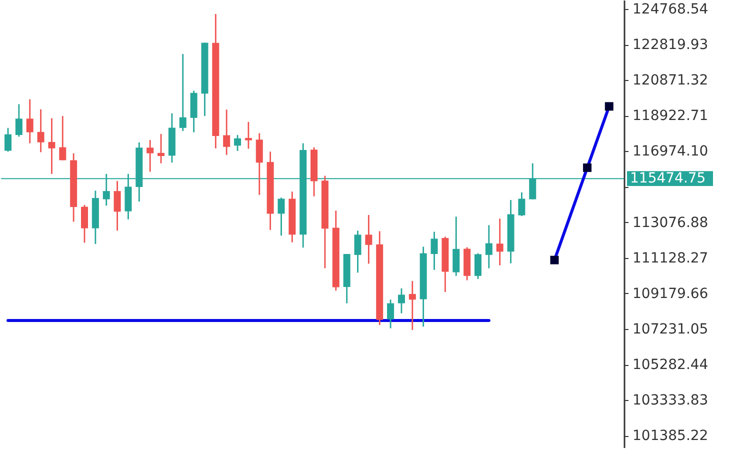  I want to click on y-tick-label: 116974.10, so click(670, 152).